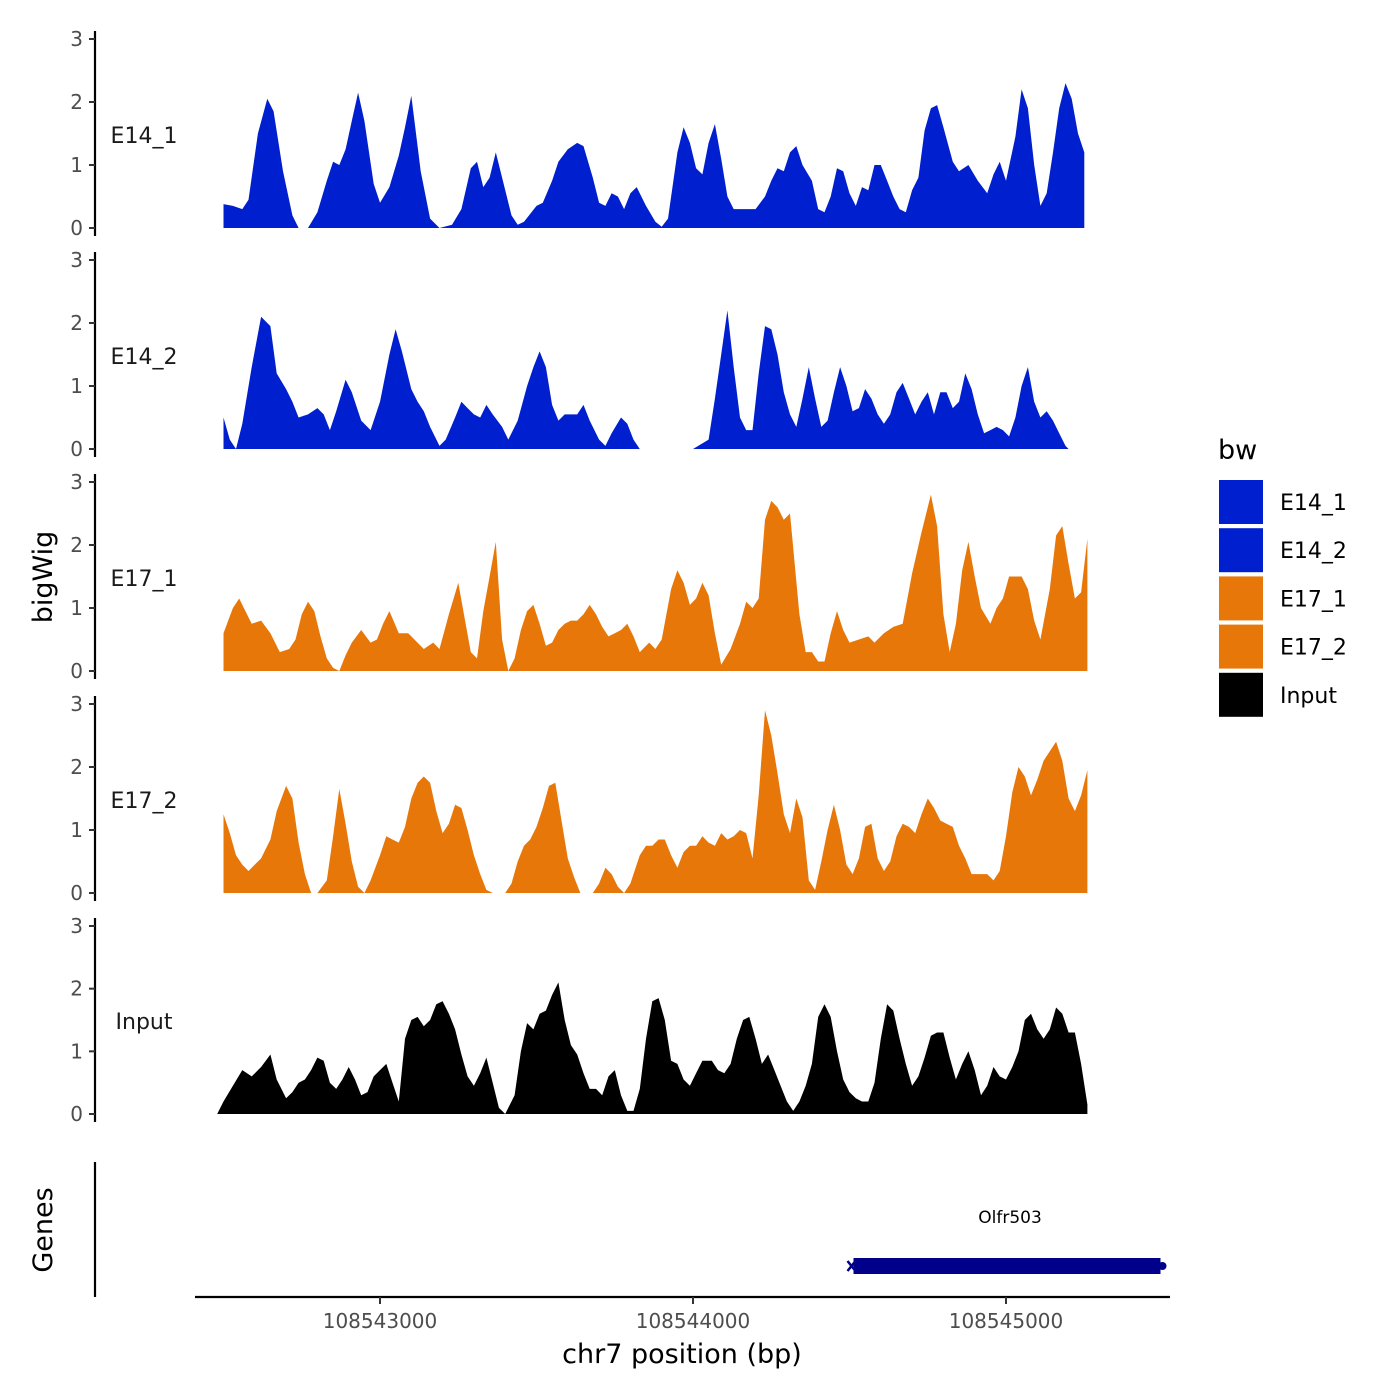 The image size is (1400, 1400). Describe the element at coordinates (1313, 551) in the screenshot. I see `legend-label: E14_2` at that location.